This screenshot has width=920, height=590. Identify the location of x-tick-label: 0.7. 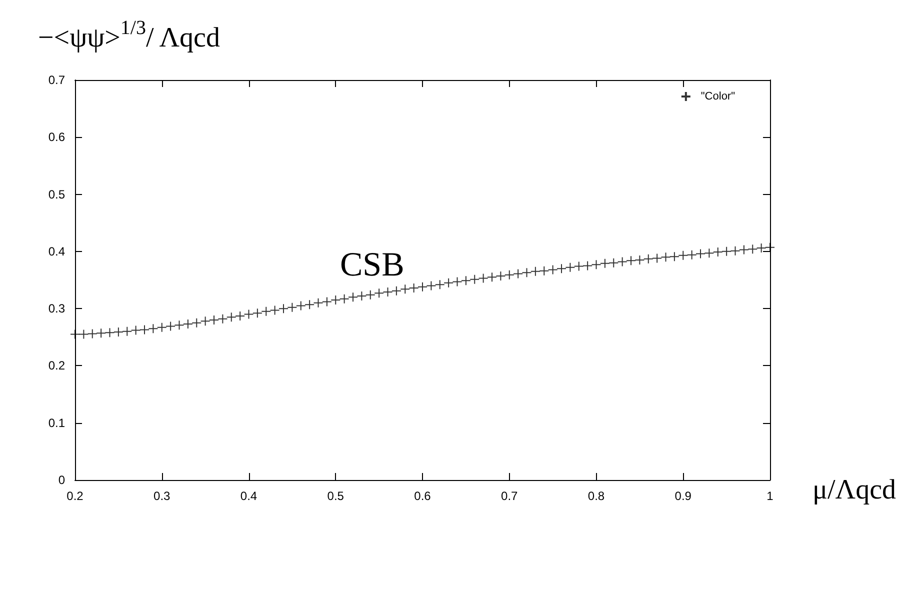
(509, 496).